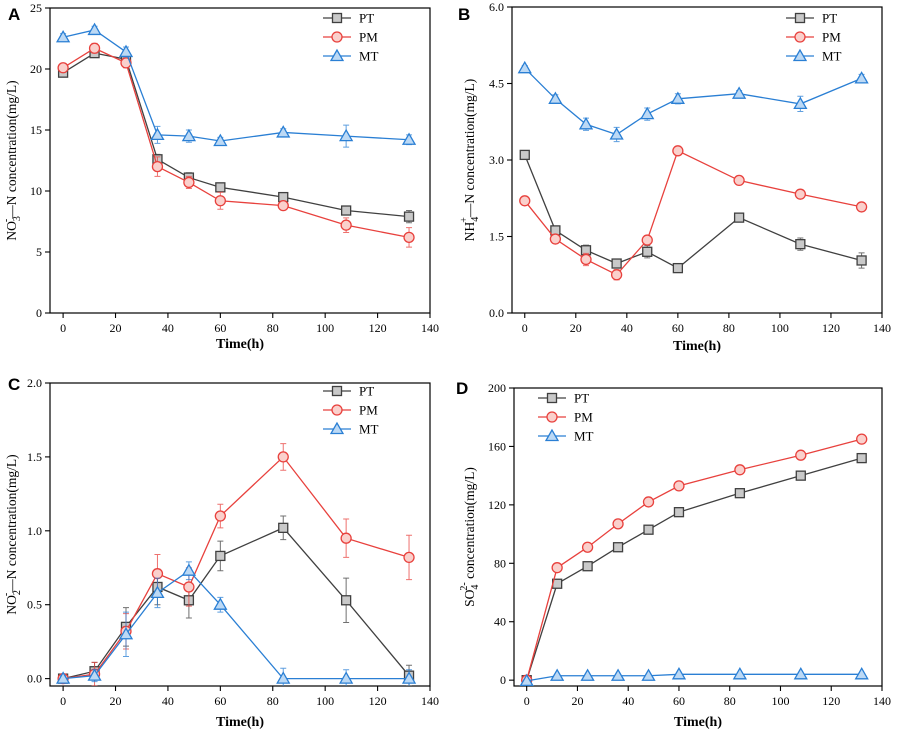 Image resolution: width=899 pixels, height=735 pixels. Describe the element at coordinates (12, 534) in the screenshot. I see `y-axis-title: NO2-—N concentration(mg/L)` at that location.